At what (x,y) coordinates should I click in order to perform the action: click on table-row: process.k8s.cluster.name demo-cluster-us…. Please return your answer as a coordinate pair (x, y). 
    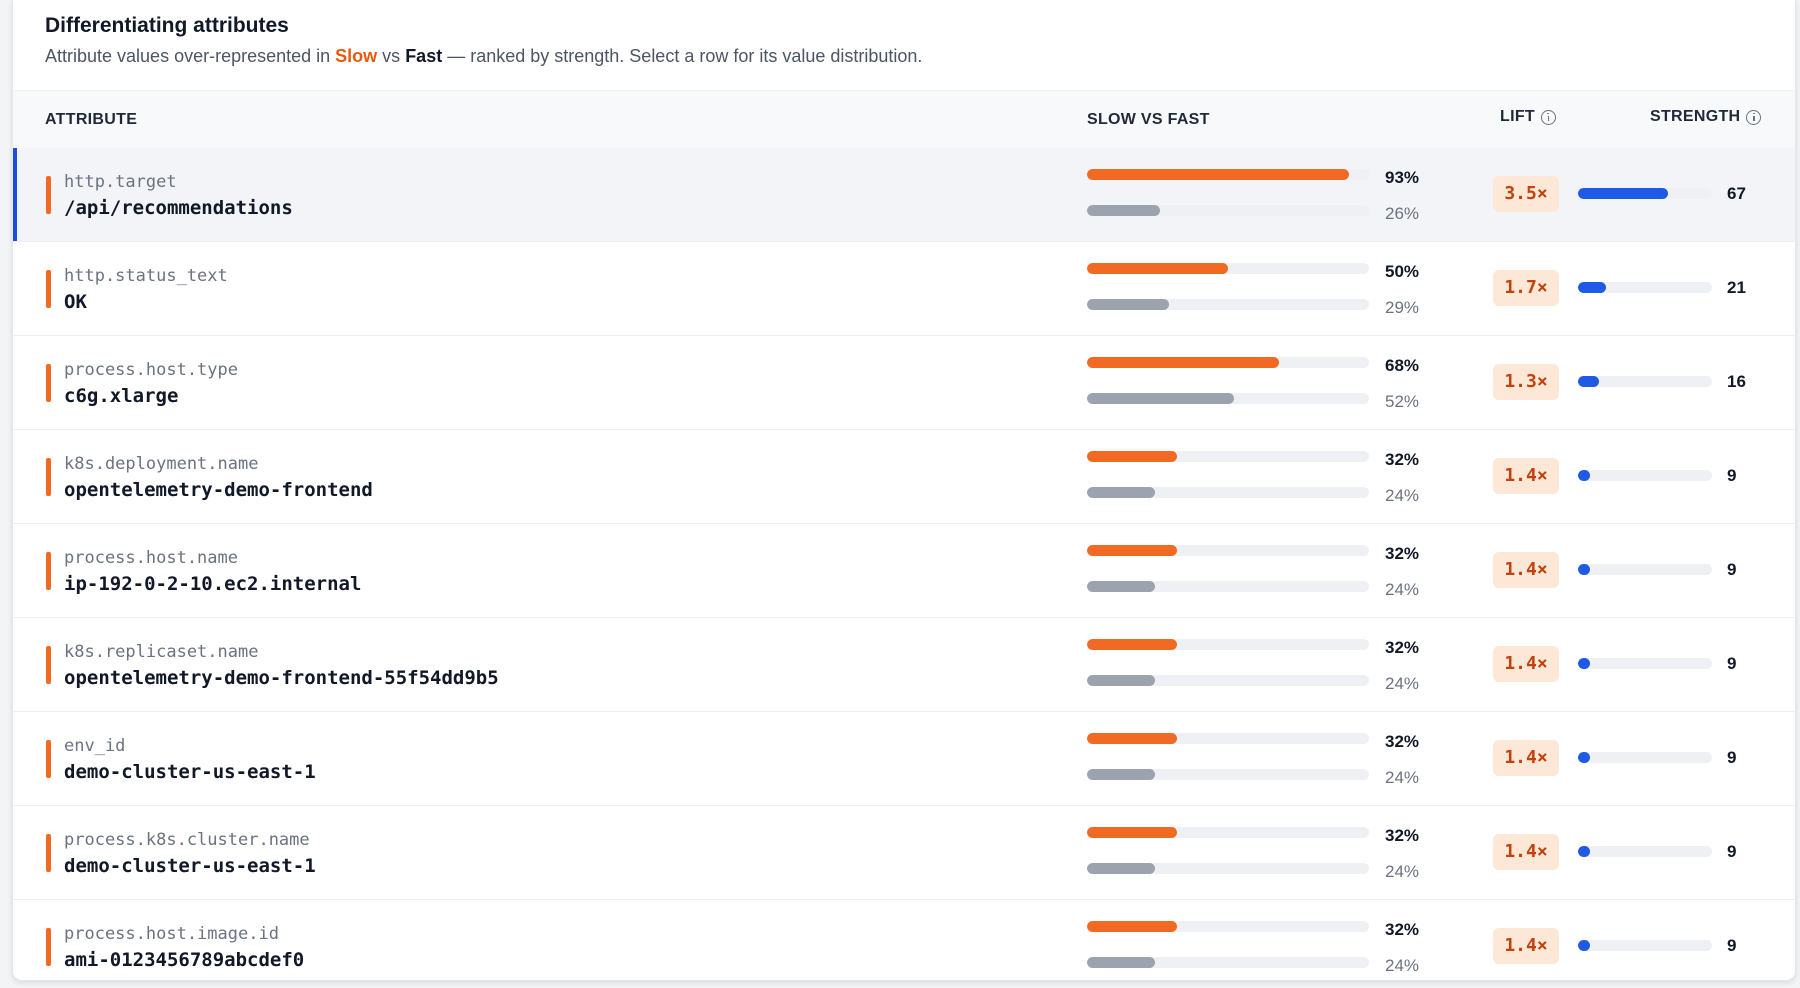
    Looking at the image, I should click on (904, 853).